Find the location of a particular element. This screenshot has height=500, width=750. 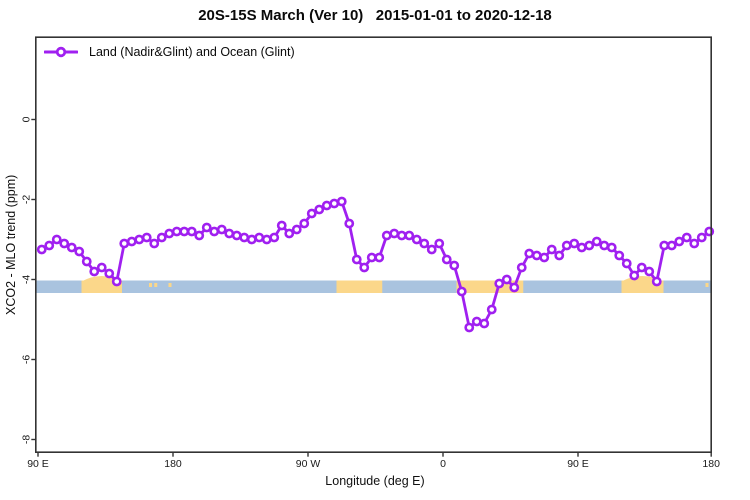

legend: Land (Nadir&Glint) and Ocean (Glint) is located at coordinates (169, 52).